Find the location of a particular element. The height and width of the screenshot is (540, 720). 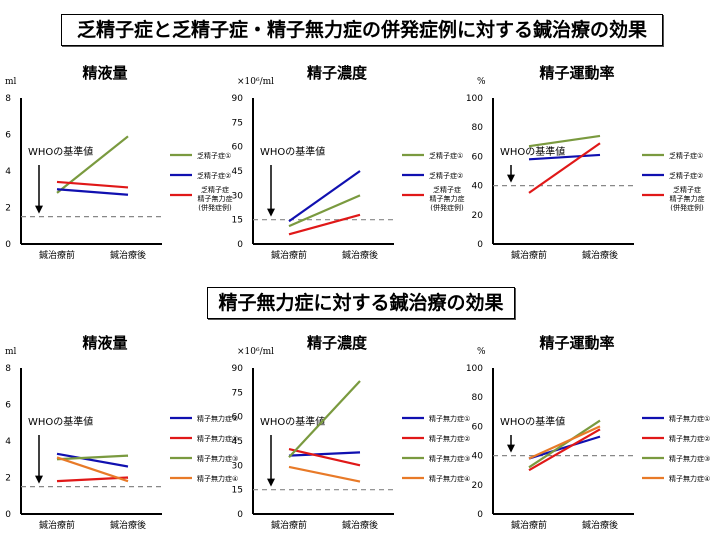

y-axis-unit: % is located at coordinates (481, 82).